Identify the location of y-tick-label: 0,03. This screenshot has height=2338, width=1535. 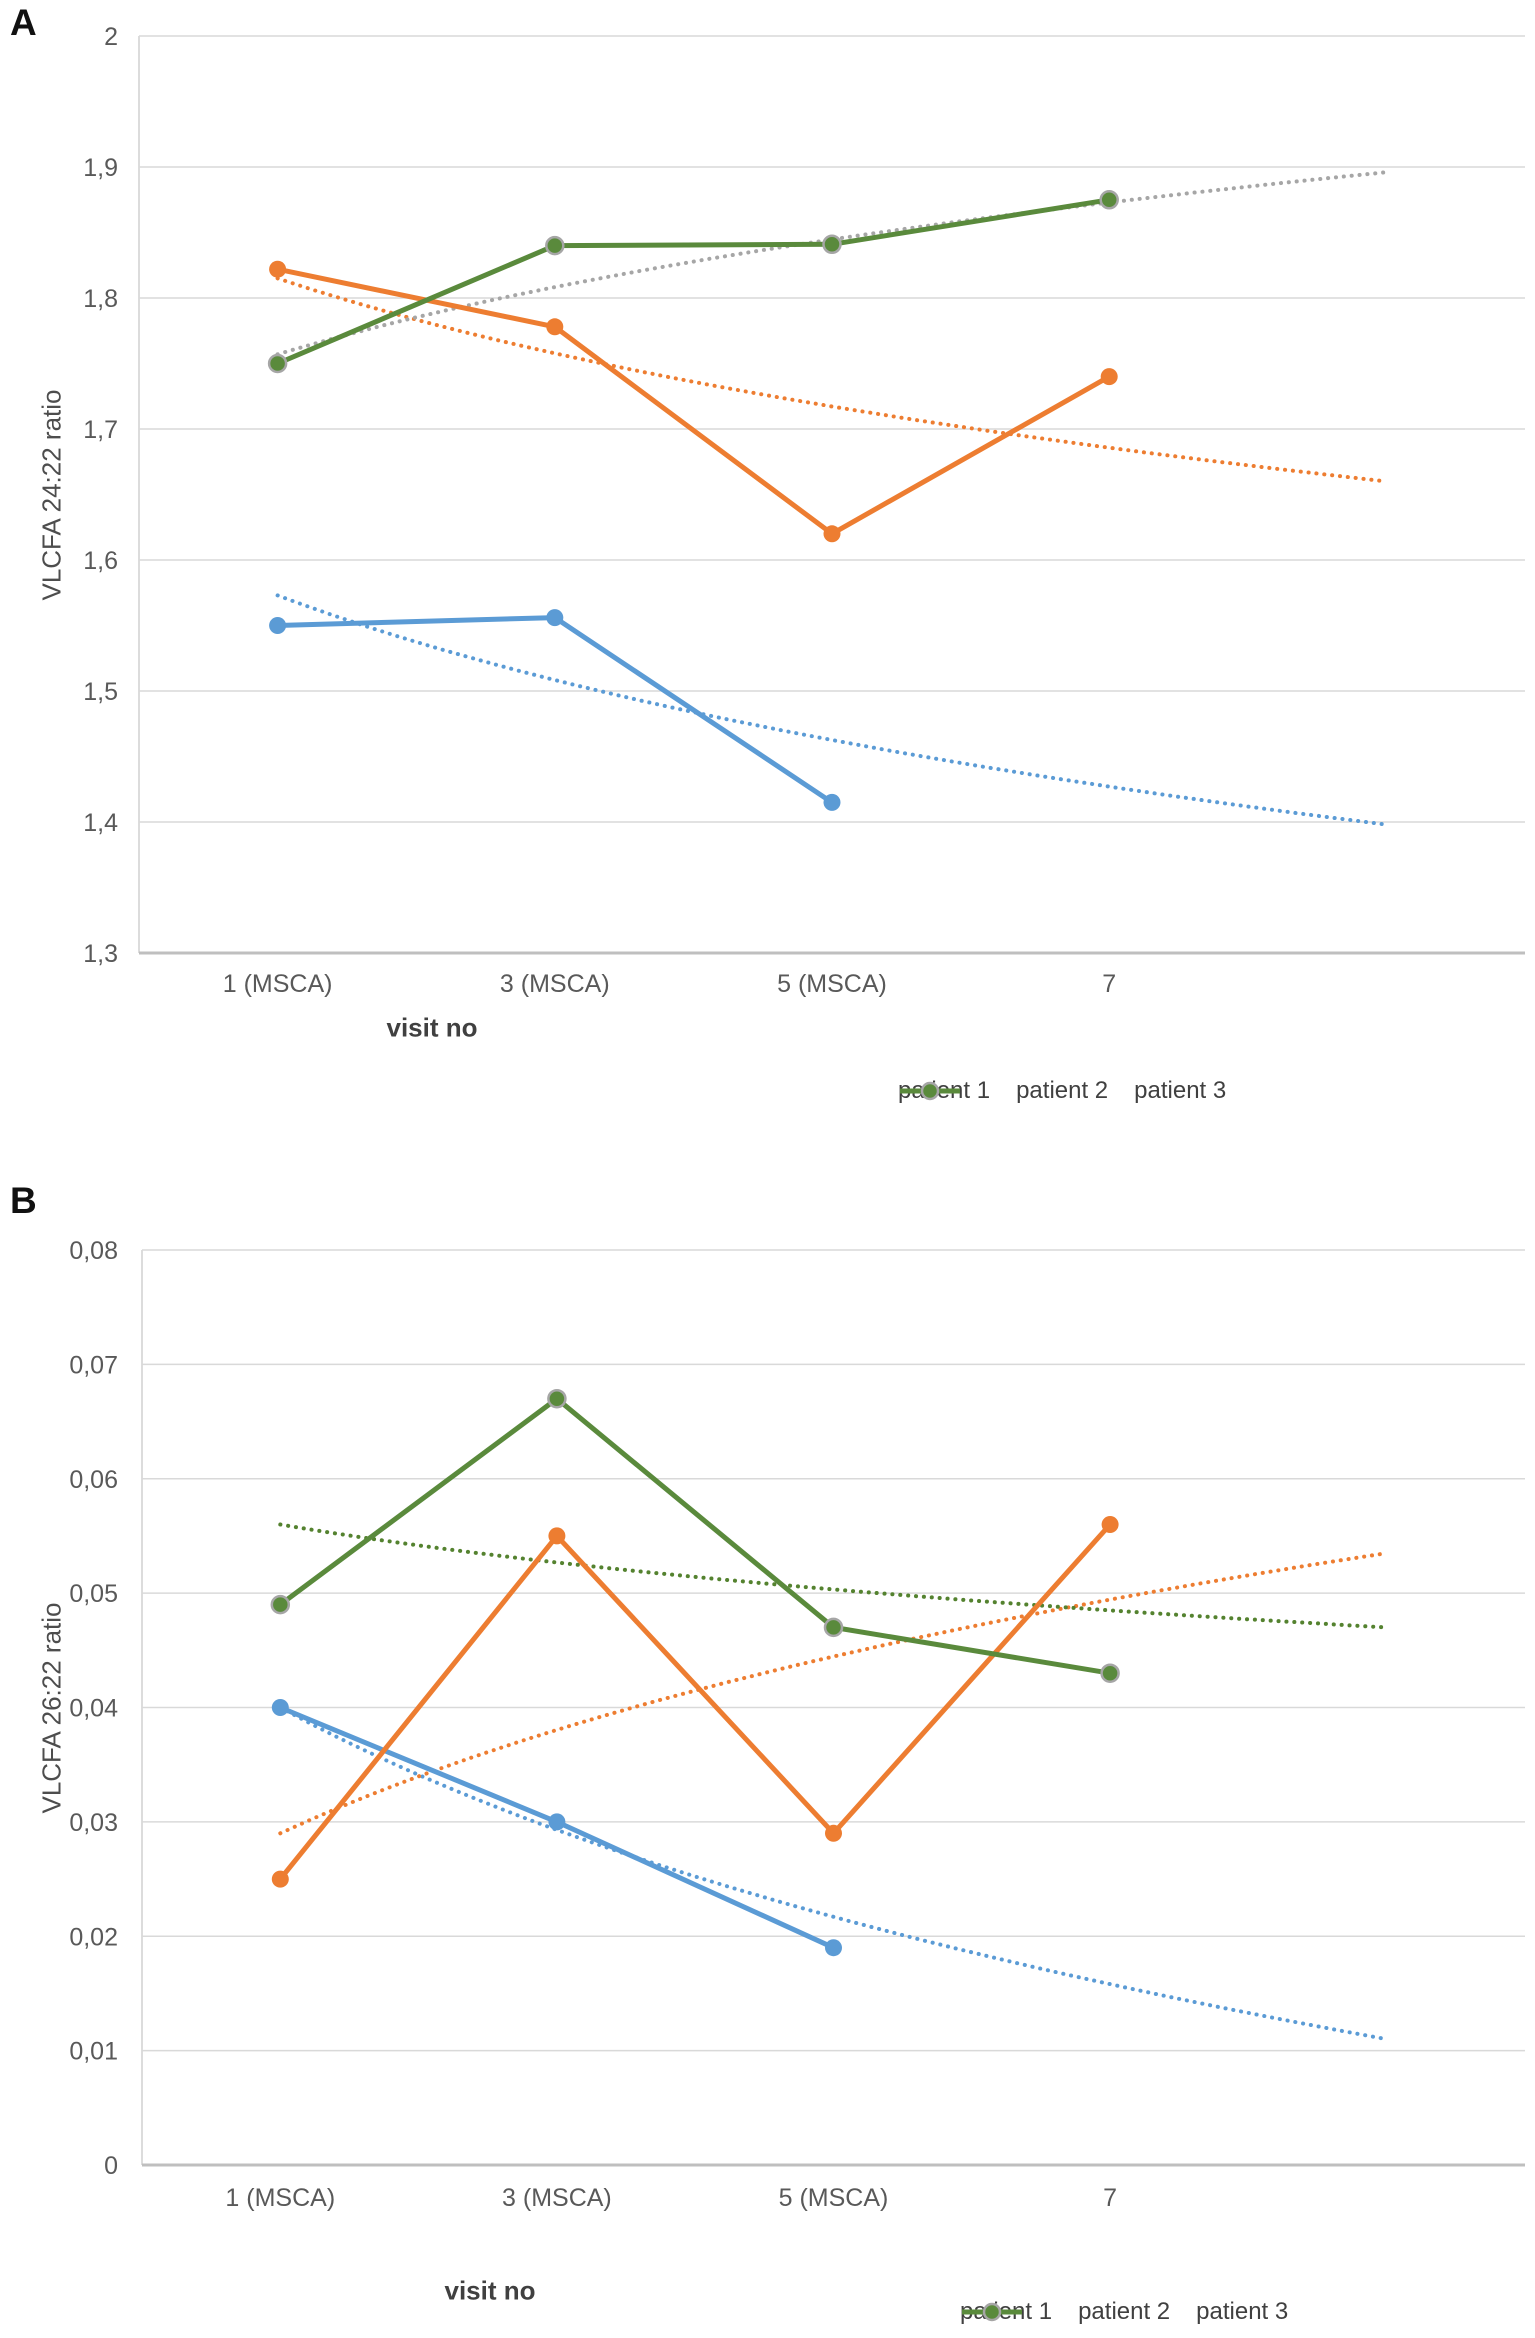
(93, 1823).